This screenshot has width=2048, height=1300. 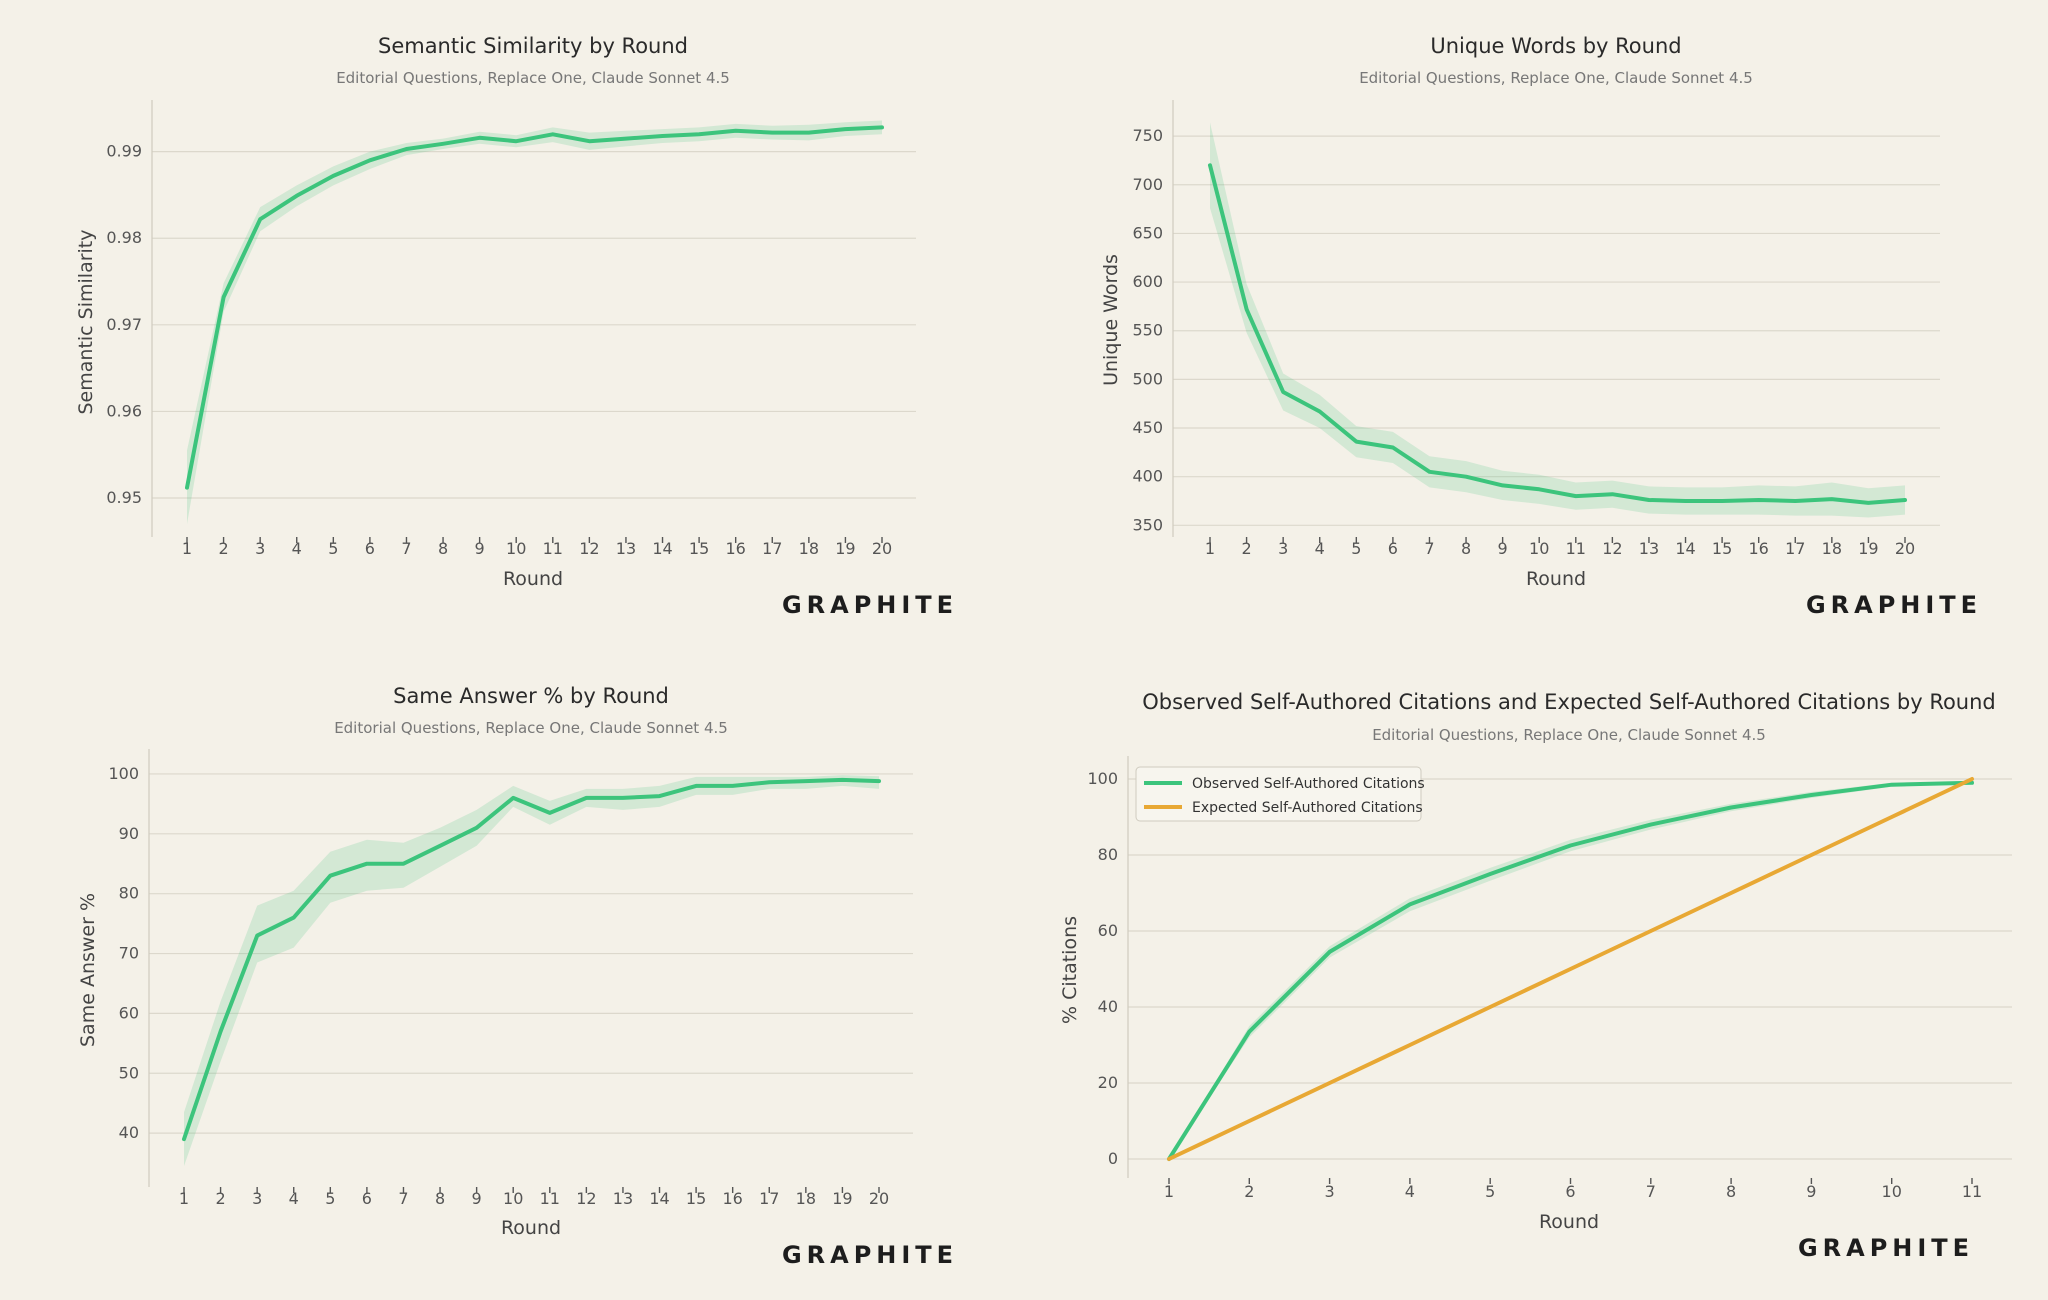 What do you see at coordinates (124, 324) in the screenshot?
I see `y-tick-label: 0.97` at bounding box center [124, 324].